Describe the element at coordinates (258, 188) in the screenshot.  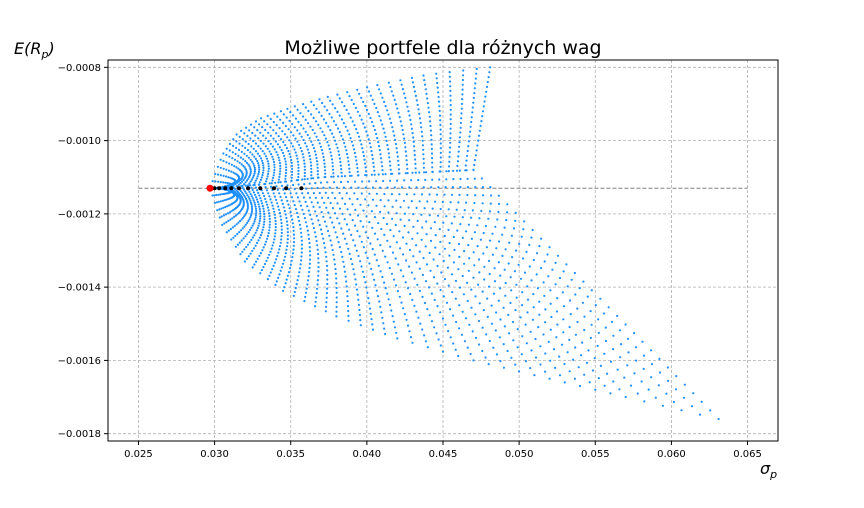
I see `highlight-points` at that location.